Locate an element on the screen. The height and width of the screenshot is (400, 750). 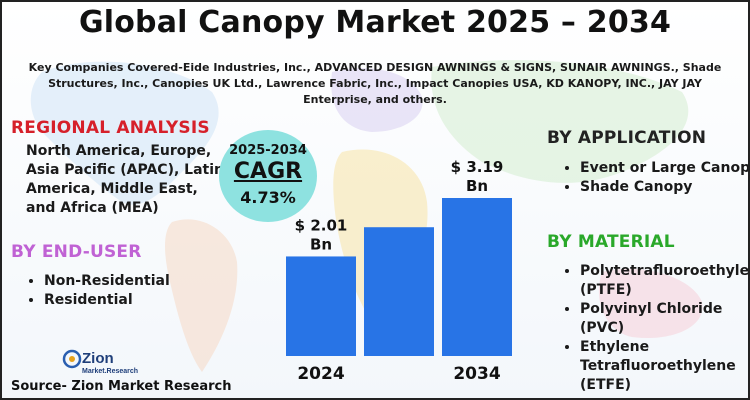
material-item: Polyvinyl Chloride (PVC) is located at coordinates (664, 319).